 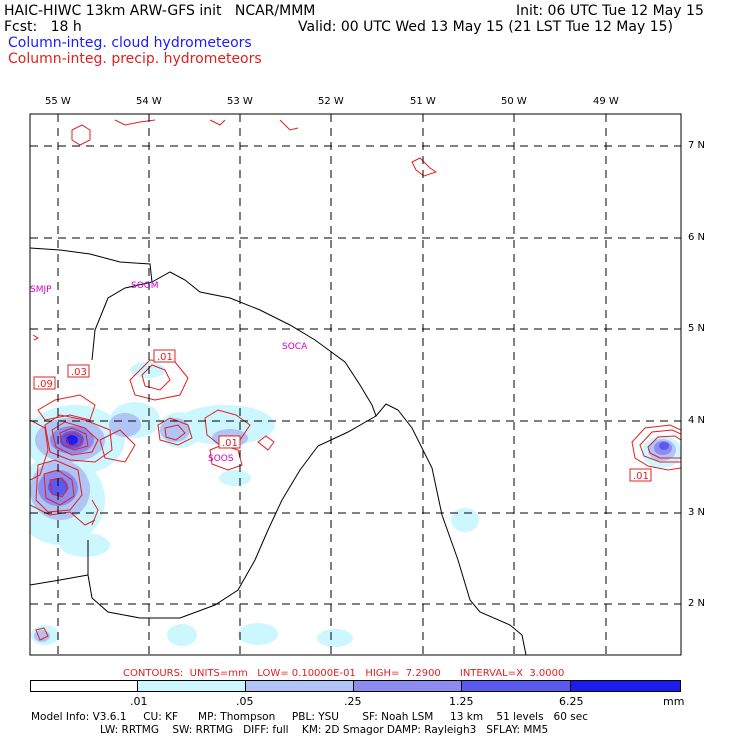 I want to click on model-title: HAIC-HIWC 13km ARW-GFS init NCAR/MMM, so click(x=160, y=11).